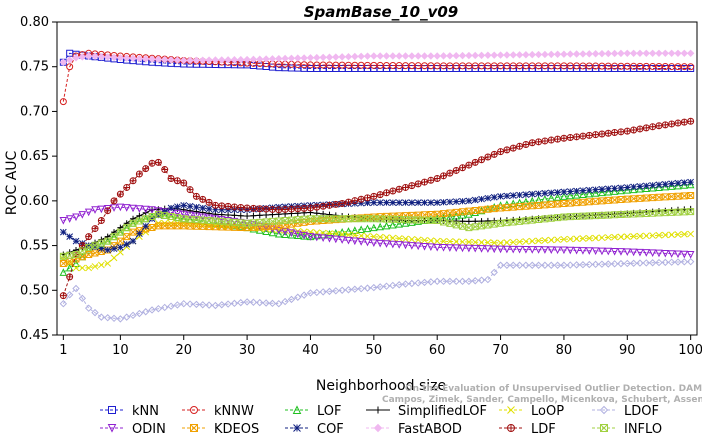  Describe the element at coordinates (34, 290) in the screenshot. I see `y-tick-label: 0.50` at that location.